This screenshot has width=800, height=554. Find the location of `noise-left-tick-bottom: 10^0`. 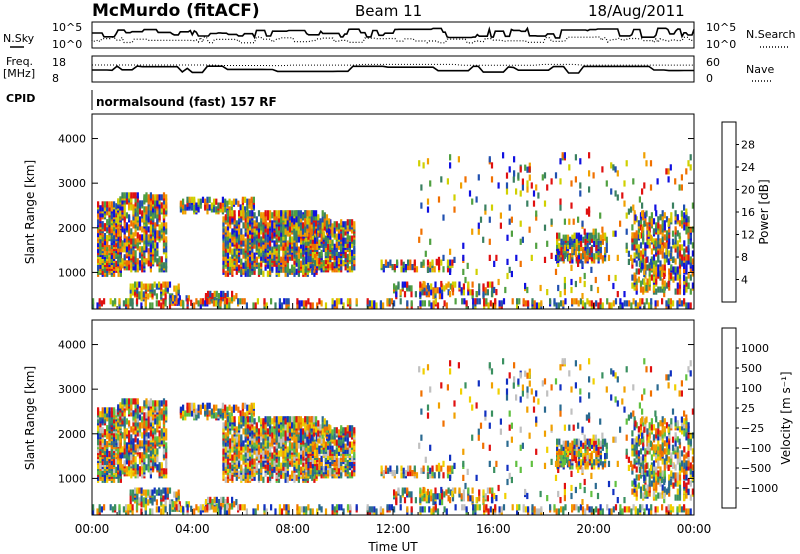

noise-left-tick-bottom: 10^0 is located at coordinates (67, 44).